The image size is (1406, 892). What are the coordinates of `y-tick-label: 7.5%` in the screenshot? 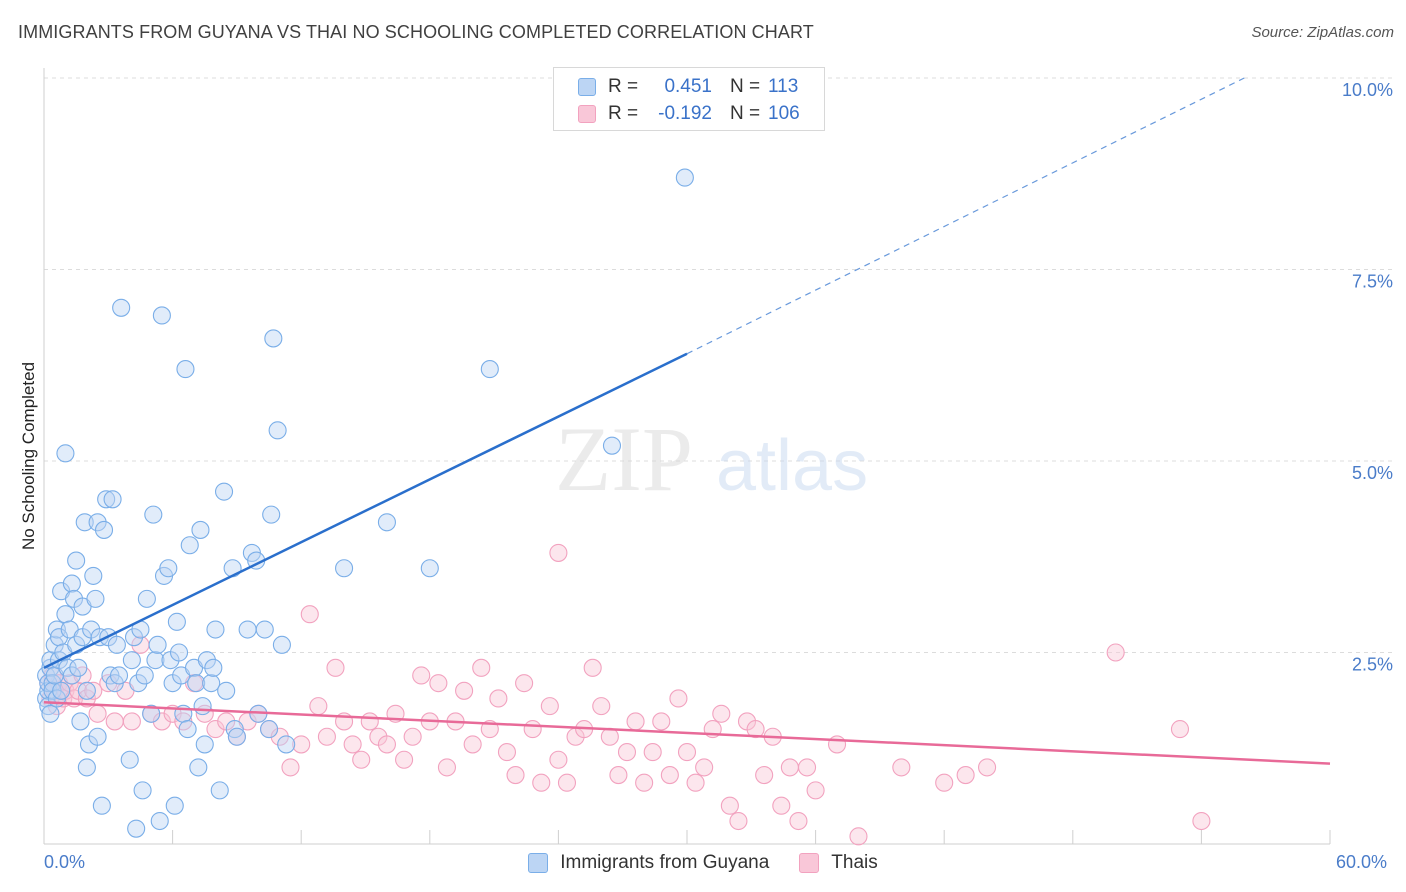 It's located at (1372, 282).